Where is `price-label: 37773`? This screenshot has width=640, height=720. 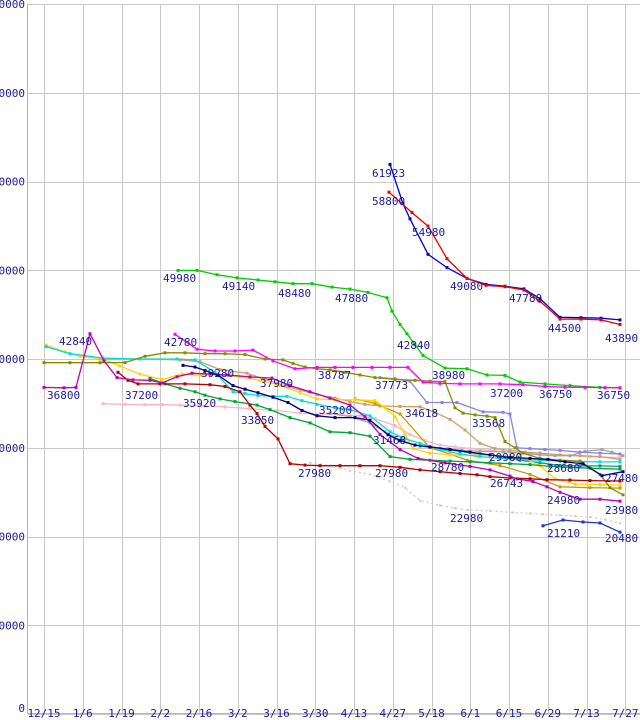
price-label: 37773 is located at coordinates (391, 385).